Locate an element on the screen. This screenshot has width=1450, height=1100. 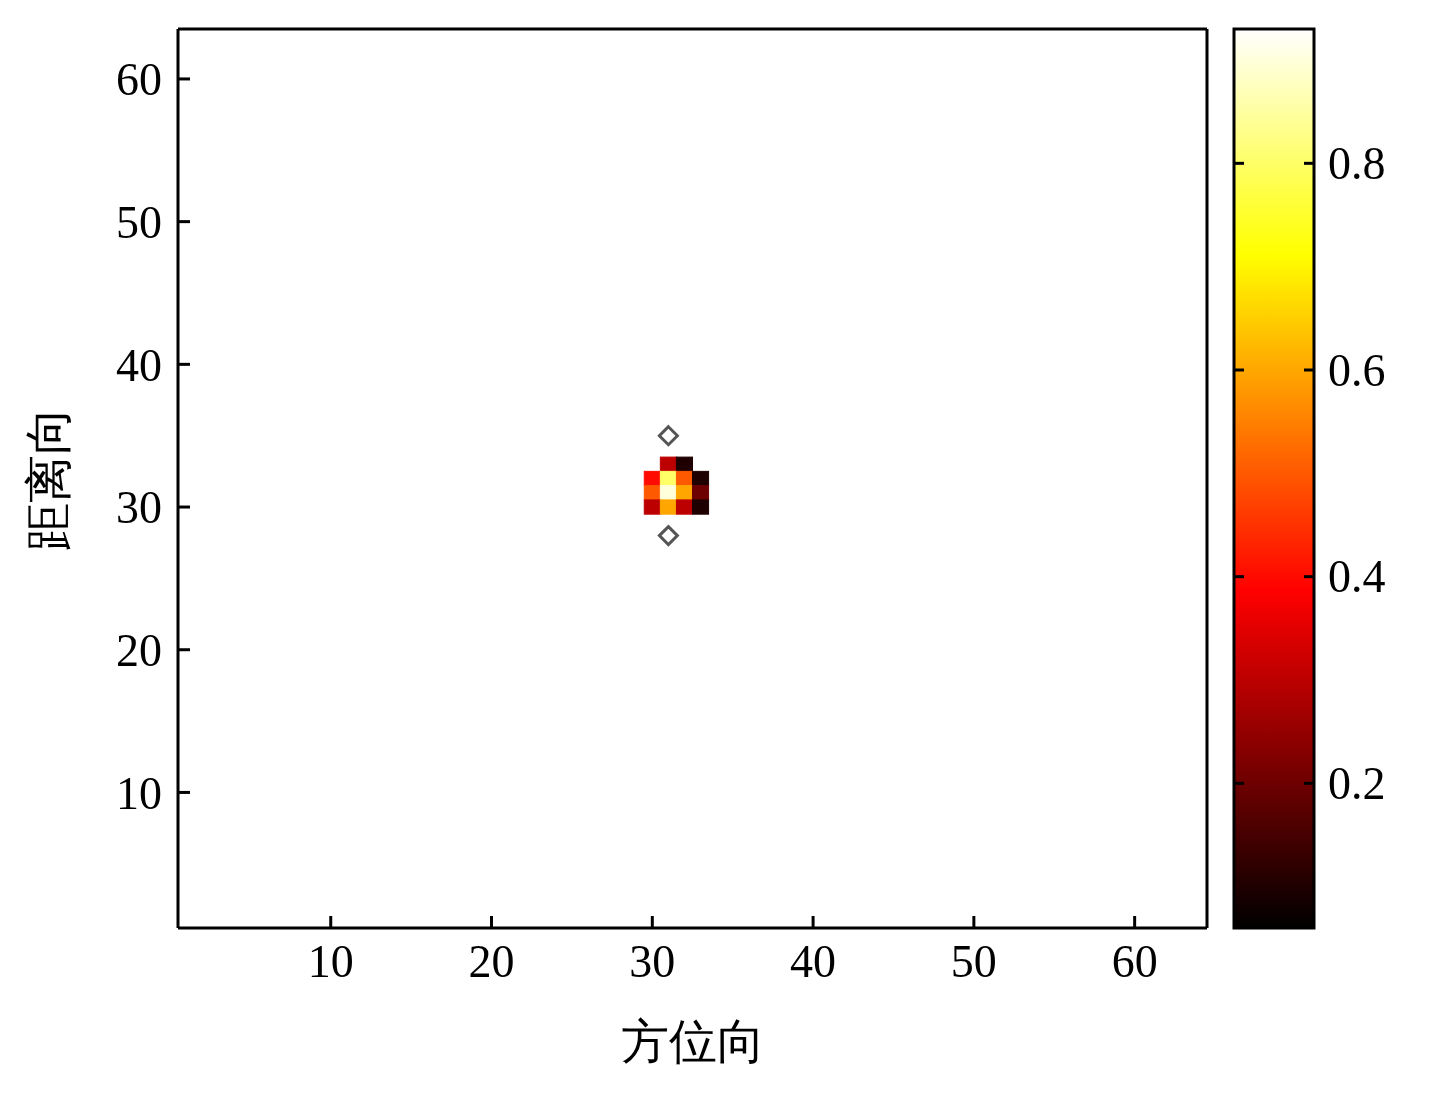
y-axis-title: 距离向 is located at coordinates (49, 478).